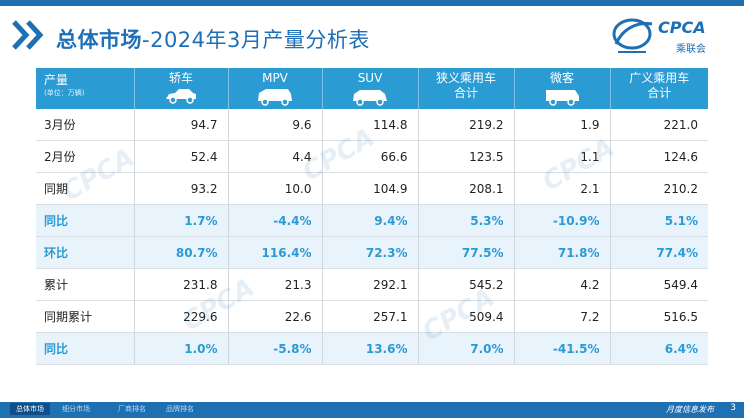 The image size is (744, 418). I want to click on corner-header: 产量 (单位：万辆), so click(85, 88).